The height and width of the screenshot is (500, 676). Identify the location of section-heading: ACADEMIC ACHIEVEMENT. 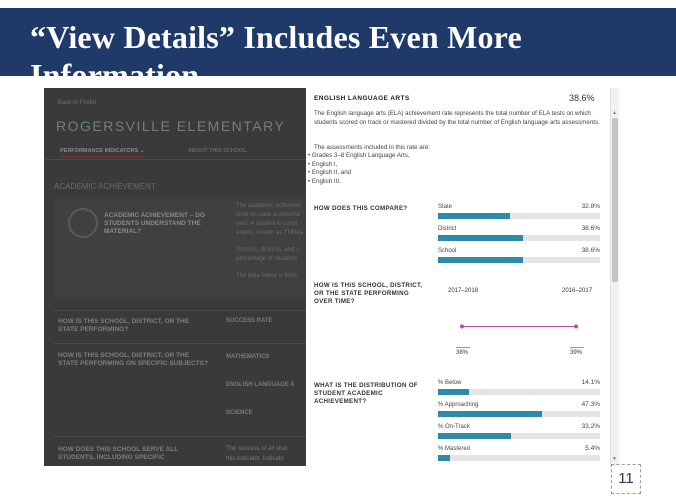
(105, 186).